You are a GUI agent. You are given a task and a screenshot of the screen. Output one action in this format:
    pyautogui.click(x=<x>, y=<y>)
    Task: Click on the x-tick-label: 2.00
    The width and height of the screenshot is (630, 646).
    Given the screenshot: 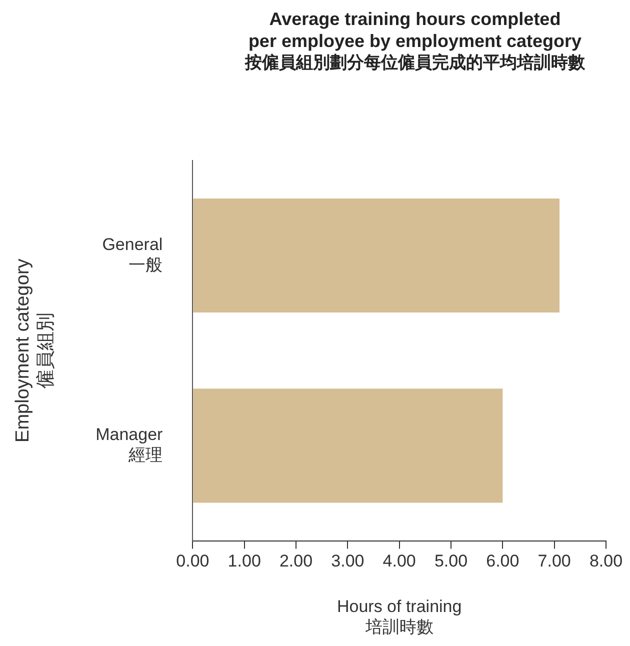 What is the action you would take?
    pyautogui.click(x=296, y=561)
    